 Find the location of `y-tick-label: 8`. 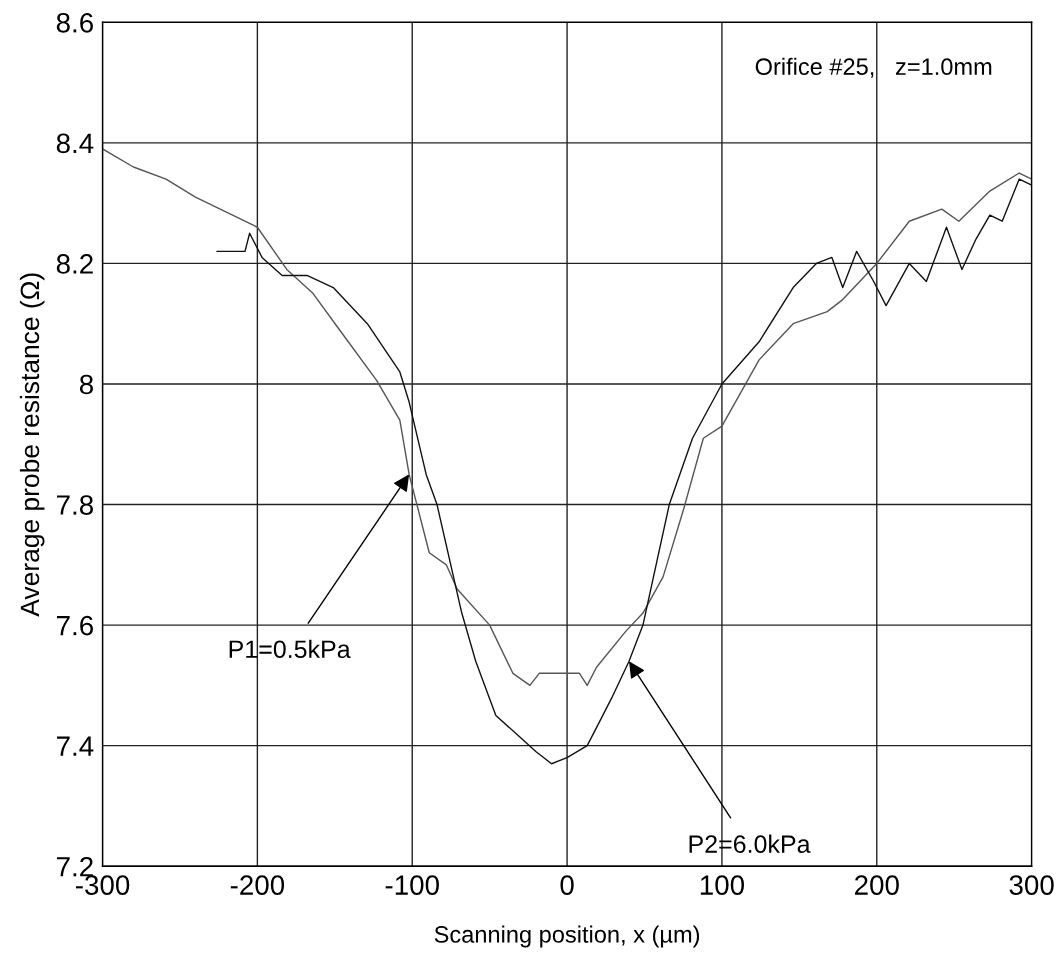

y-tick-label: 8 is located at coordinates (86, 384).